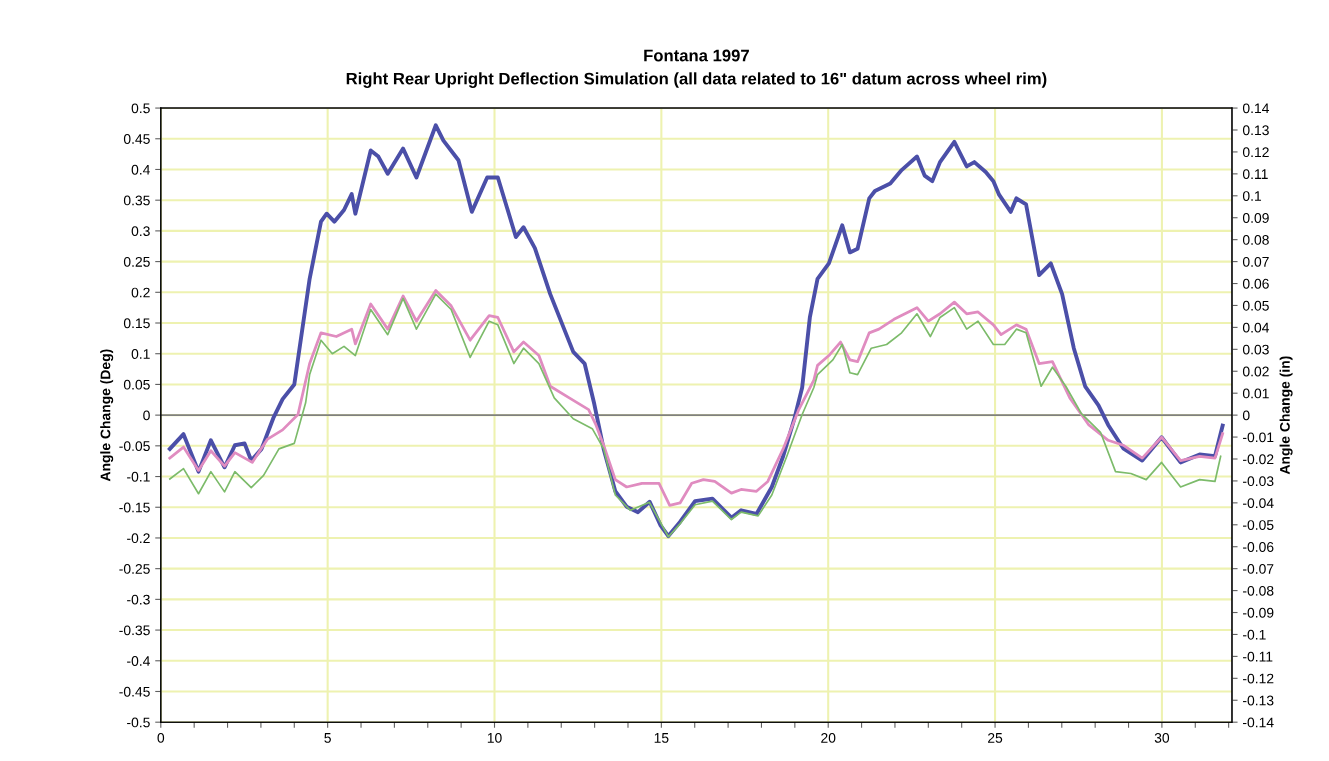 The image size is (1329, 761). What do you see at coordinates (136, 323) in the screenshot?
I see `y-tick-label: 0.15` at bounding box center [136, 323].